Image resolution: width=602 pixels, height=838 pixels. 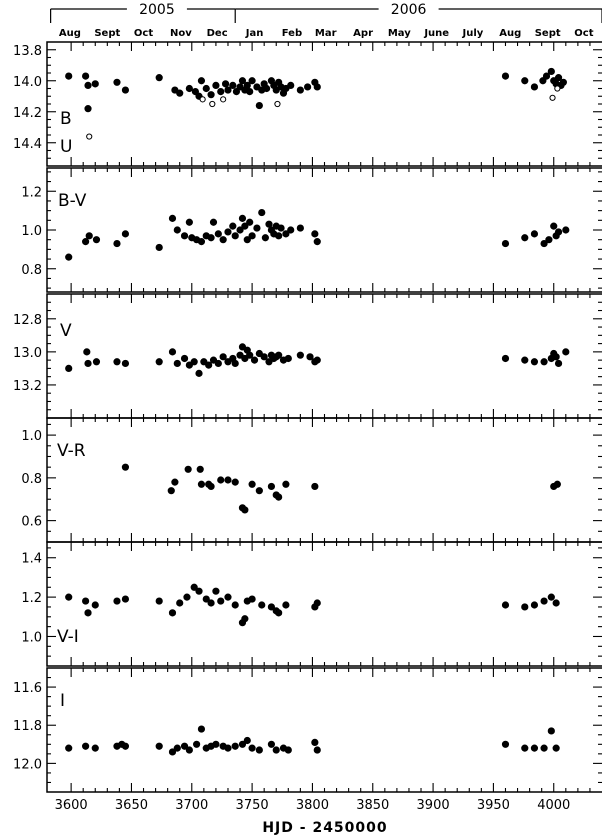 What do you see at coordinates (27, 726) in the screenshot?
I see `y-tick-label: 11.8` at bounding box center [27, 726].